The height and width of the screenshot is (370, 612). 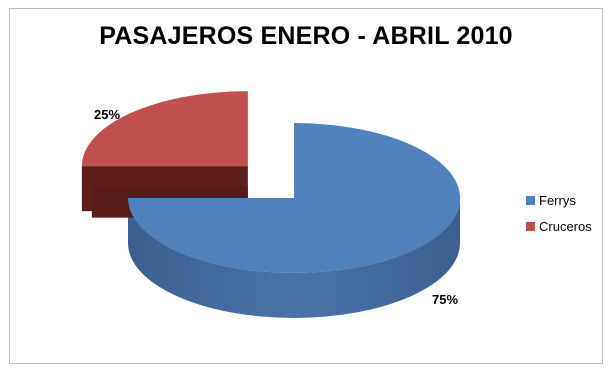 What do you see at coordinates (164, 129) in the screenshot?
I see `pie-slice-cruceros` at bounding box center [164, 129].